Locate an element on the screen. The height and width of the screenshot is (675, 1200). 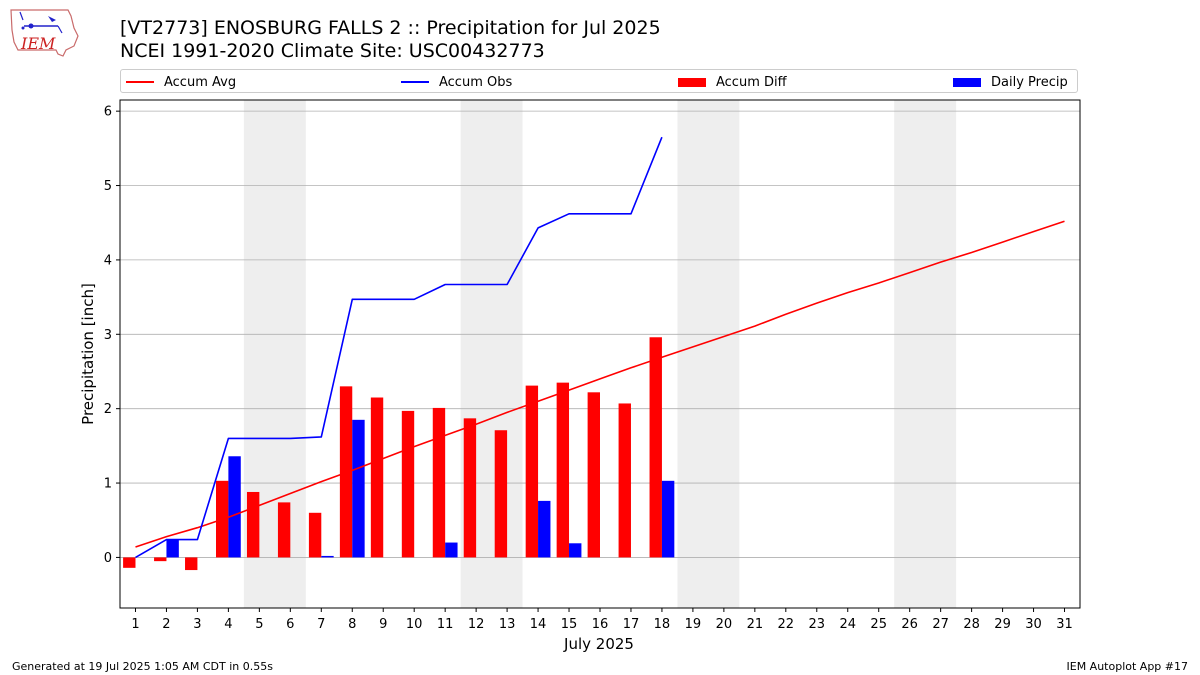
legend-swatch-daily-precip is located at coordinates (967, 82).